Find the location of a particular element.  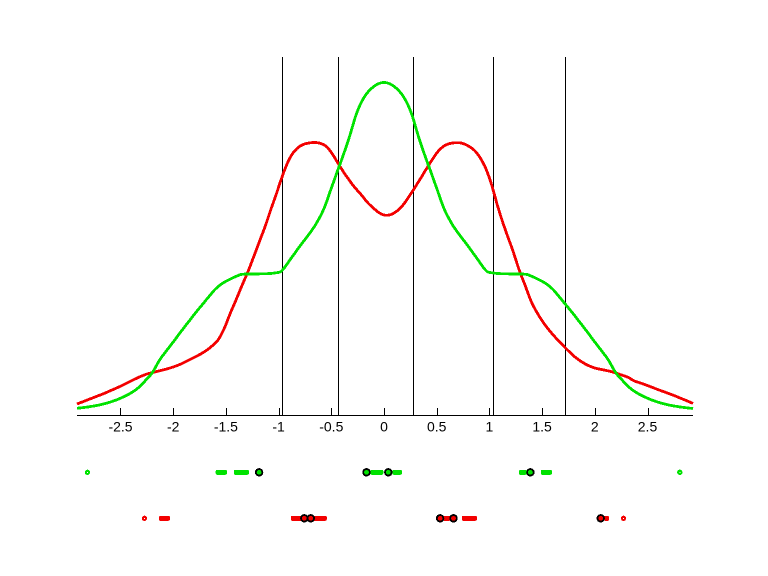

svg-text: -2.5 is located at coordinates (120, 427).